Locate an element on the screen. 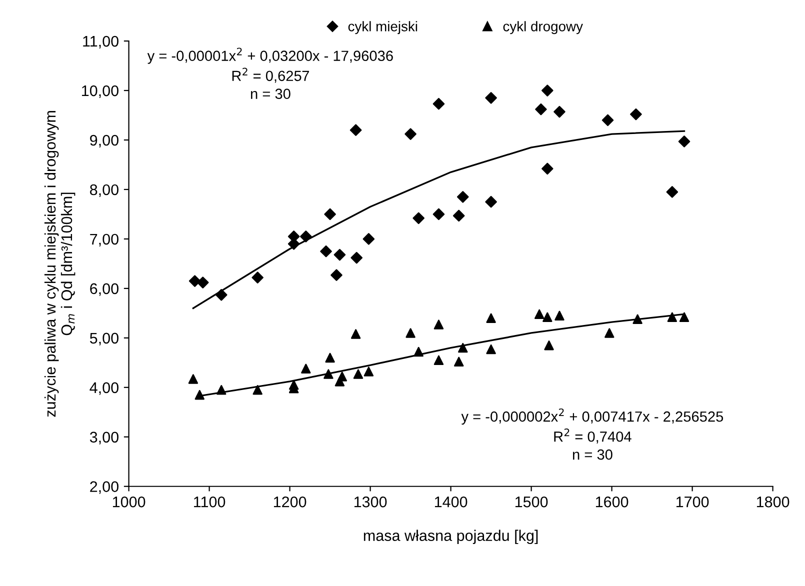 The width and height of the screenshot is (805, 586). y-tick-label: 10,00 is located at coordinates (100, 91).